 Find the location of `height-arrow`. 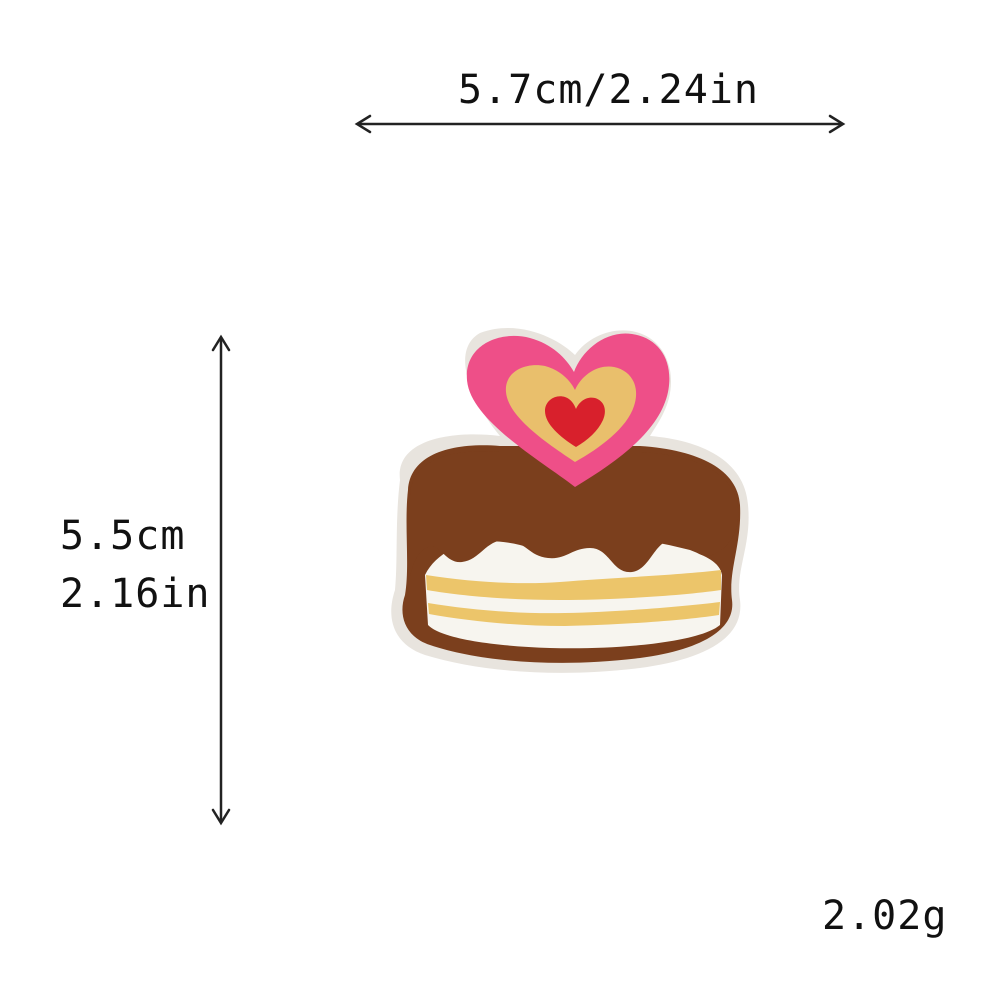

height-arrow is located at coordinates (221, 580).